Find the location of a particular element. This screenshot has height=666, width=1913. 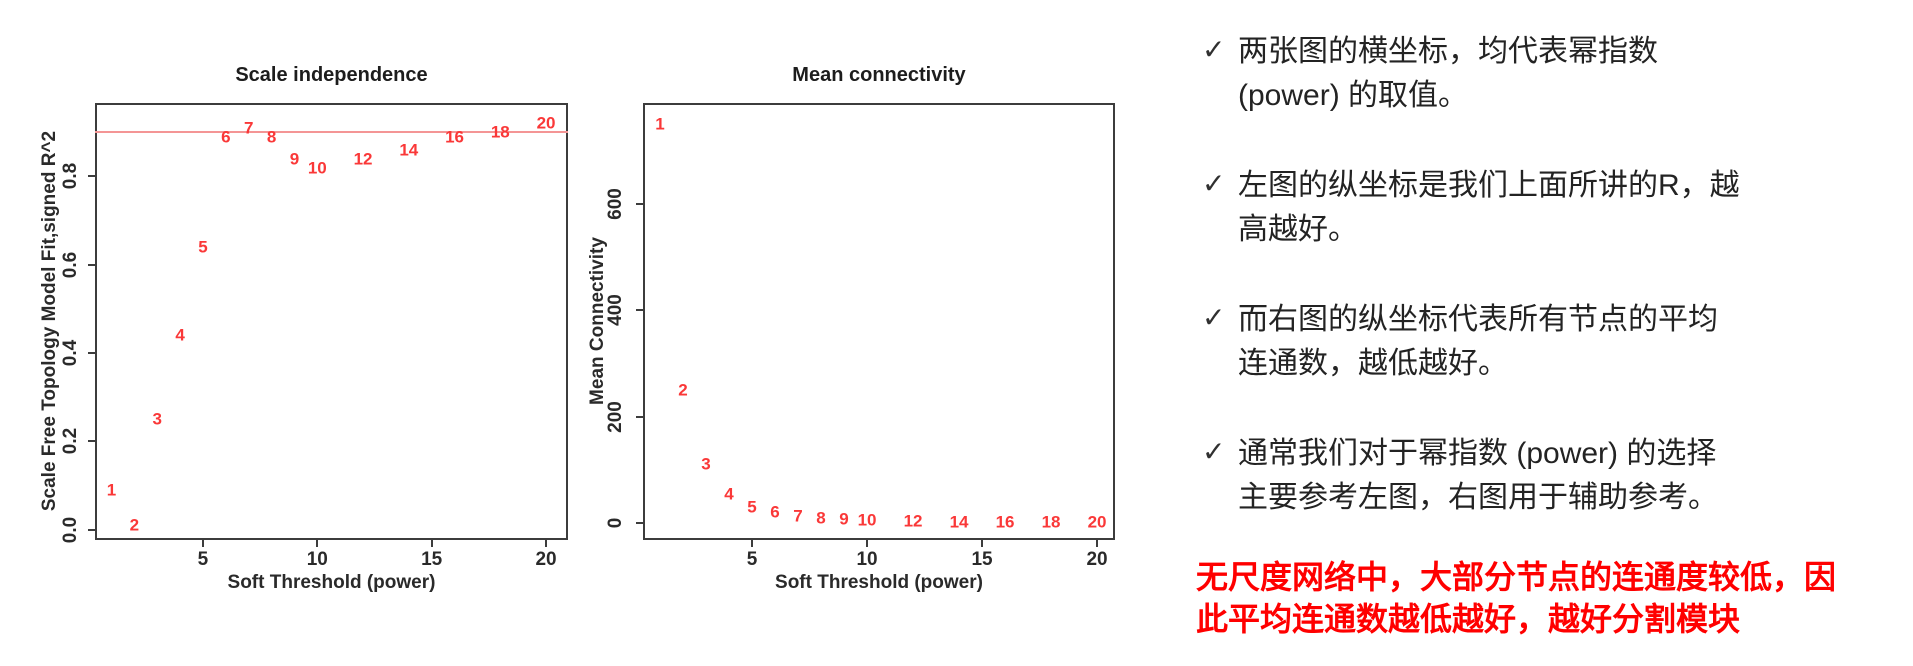

warning-line: 无尺度网络中，大部分节点的连通度较低，因 is located at coordinates (1516, 577).